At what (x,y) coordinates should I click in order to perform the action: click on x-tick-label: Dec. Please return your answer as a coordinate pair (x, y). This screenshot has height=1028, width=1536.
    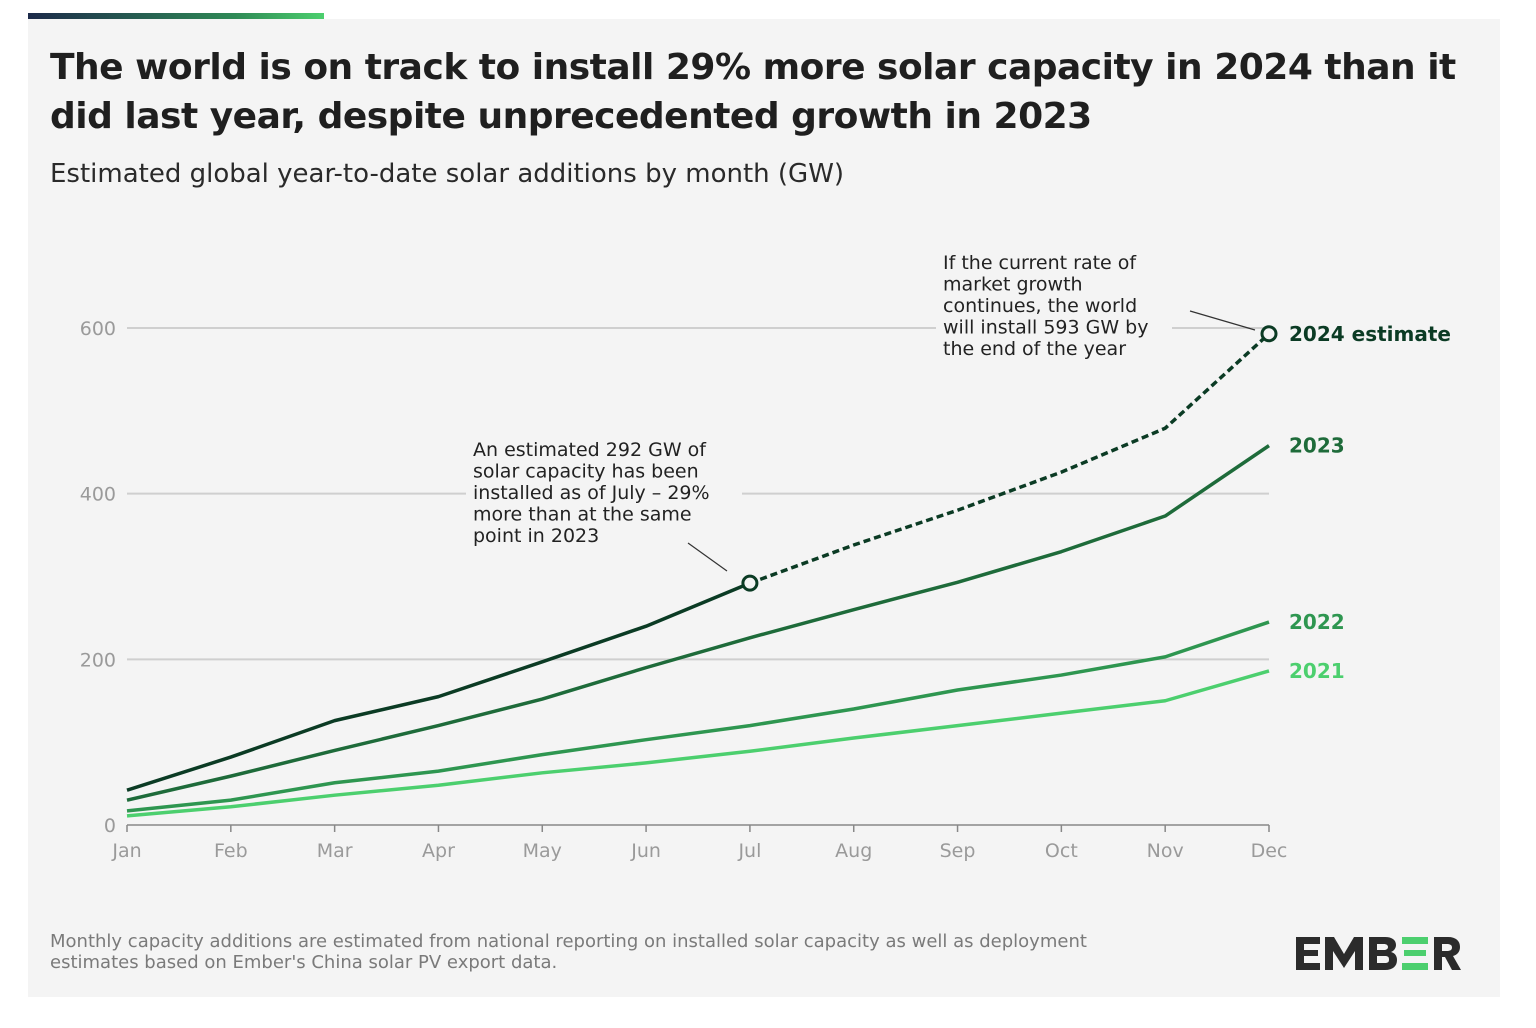
    Looking at the image, I should click on (1269, 851).